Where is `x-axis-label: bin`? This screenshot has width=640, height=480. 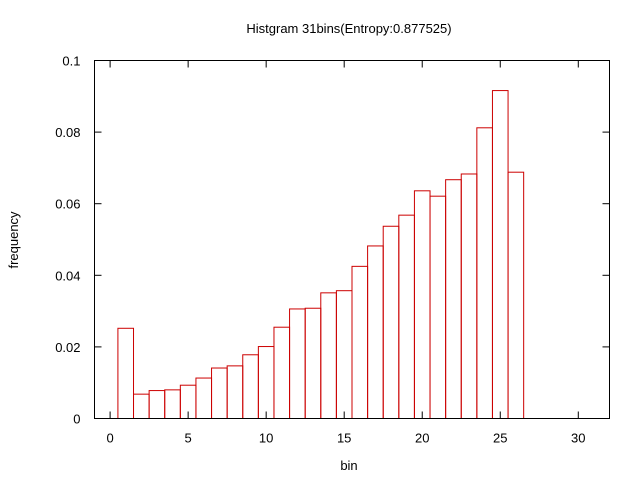
x-axis-label: bin is located at coordinates (348, 465).